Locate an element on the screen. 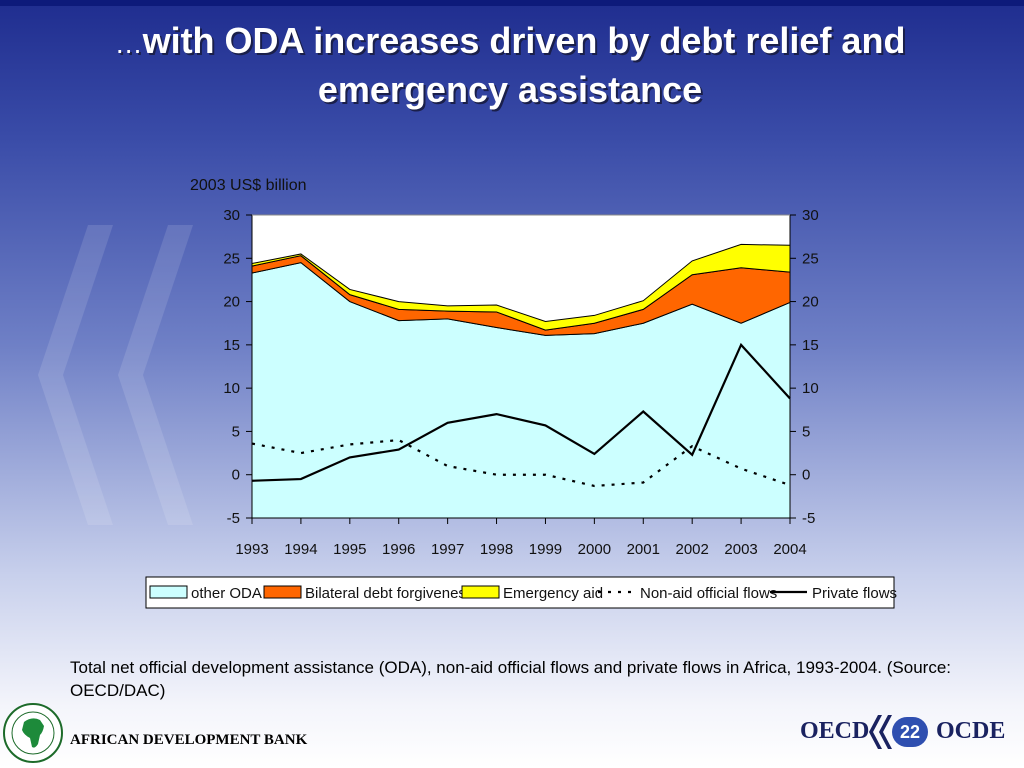 This screenshot has height=768, width=1024. y-tick-label-left: 20 is located at coordinates (231, 302).